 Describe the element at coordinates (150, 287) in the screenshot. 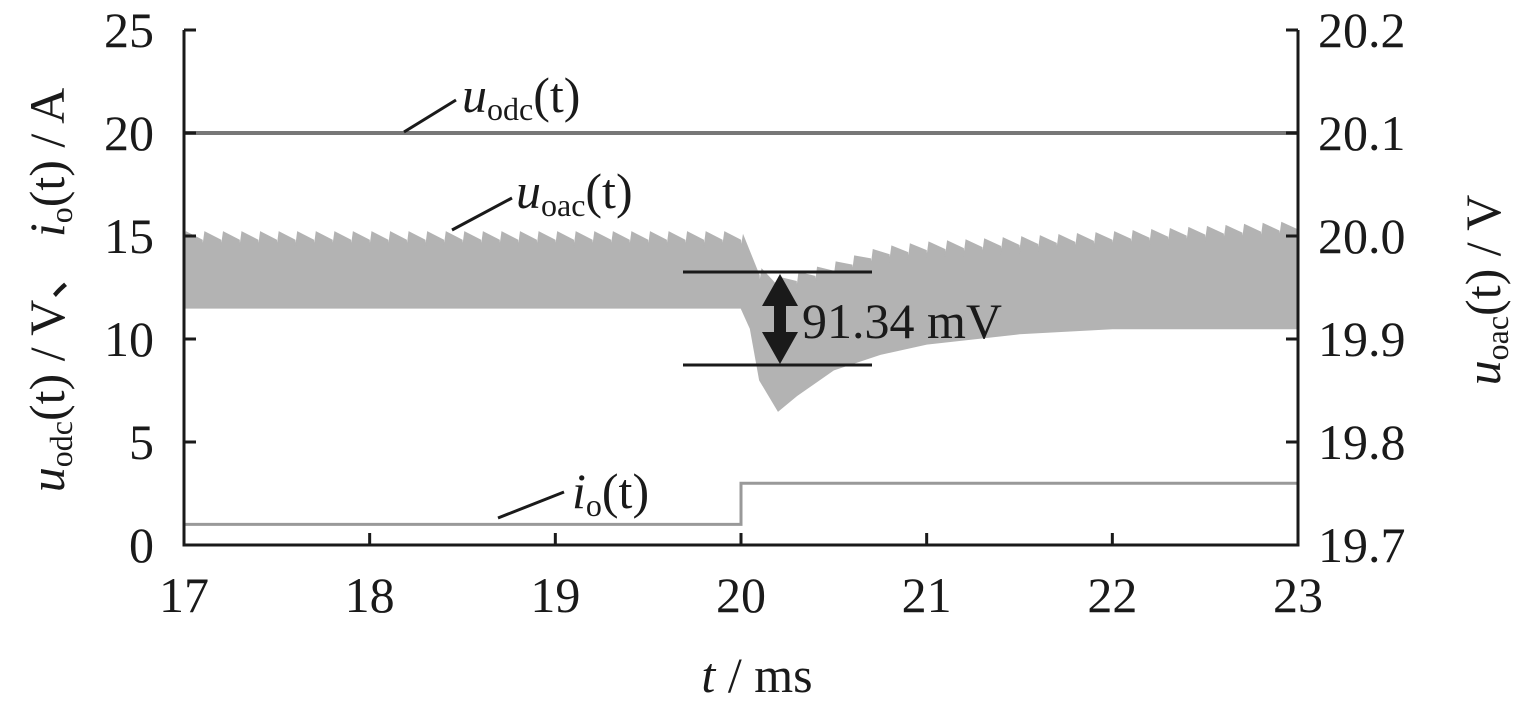

I see `y-left-ticks: 0 5 10 15 20 25` at that location.